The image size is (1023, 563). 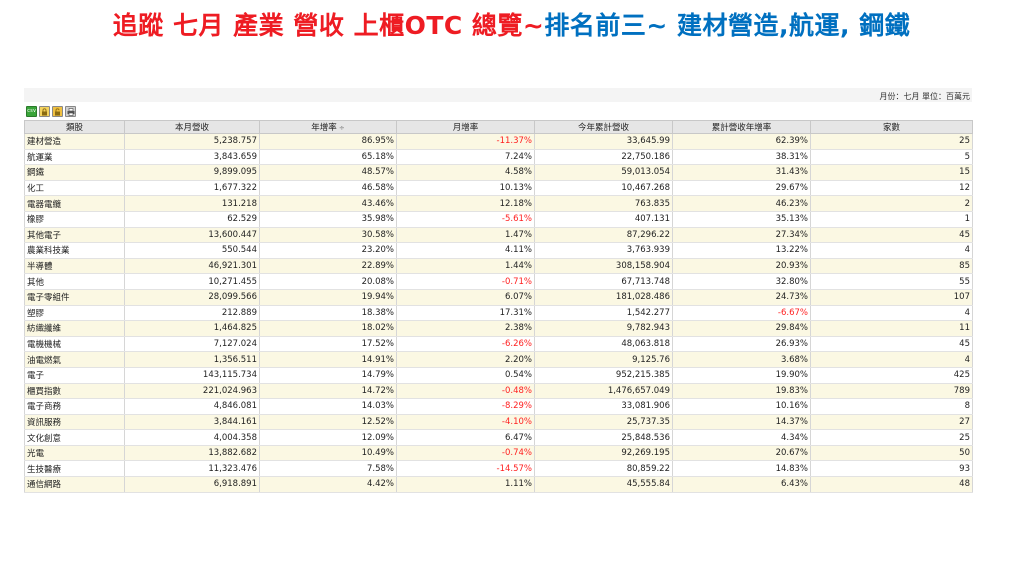 I want to click on company-count-cell: 27, so click(x=891, y=422).